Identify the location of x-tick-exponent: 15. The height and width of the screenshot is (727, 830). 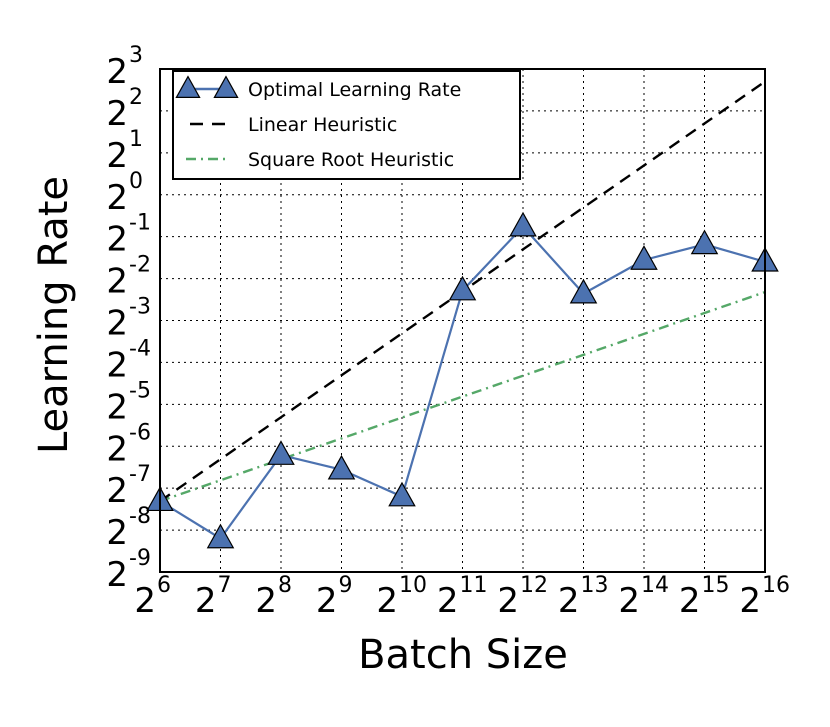
(716, 585).